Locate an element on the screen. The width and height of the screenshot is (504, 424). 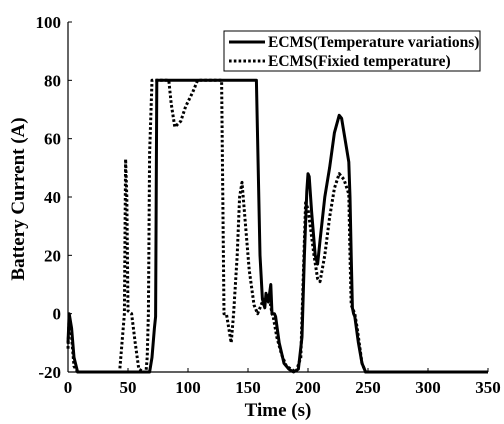
y-tick-label: 20 is located at coordinates (52, 255).